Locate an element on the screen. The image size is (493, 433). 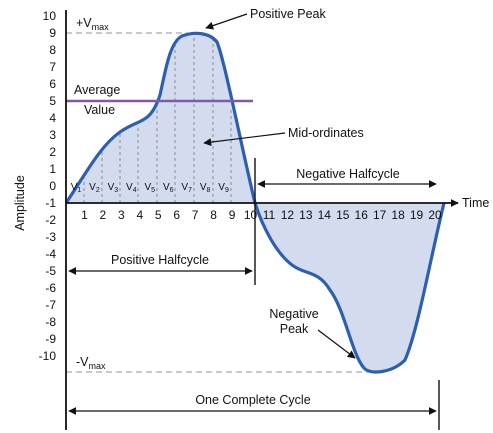
y-tick-label: -10 is located at coordinates (48, 356).